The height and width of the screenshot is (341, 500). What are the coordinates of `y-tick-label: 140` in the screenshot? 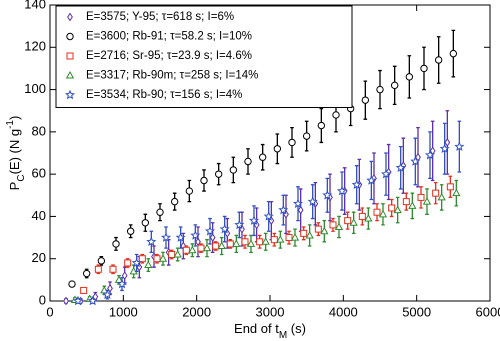 It's located at (35, 5).